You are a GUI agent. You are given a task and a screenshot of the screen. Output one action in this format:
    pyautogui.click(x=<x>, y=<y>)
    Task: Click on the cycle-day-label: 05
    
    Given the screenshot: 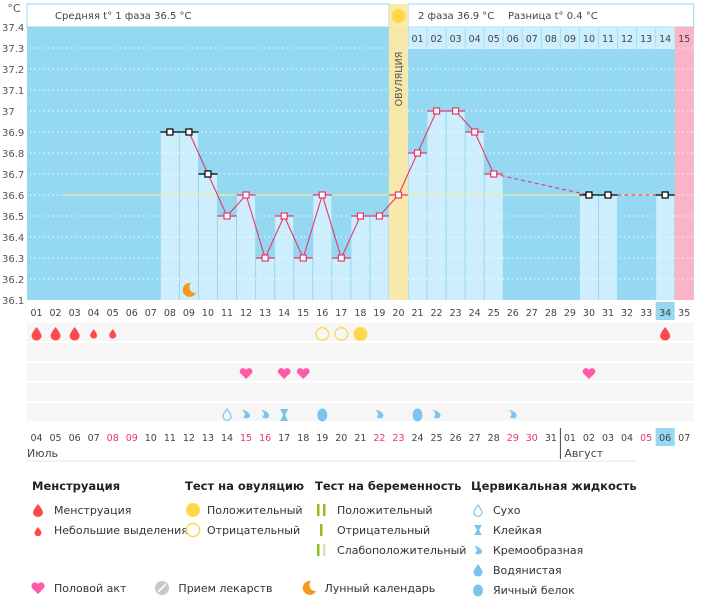 What is the action you would take?
    pyautogui.click(x=113, y=313)
    